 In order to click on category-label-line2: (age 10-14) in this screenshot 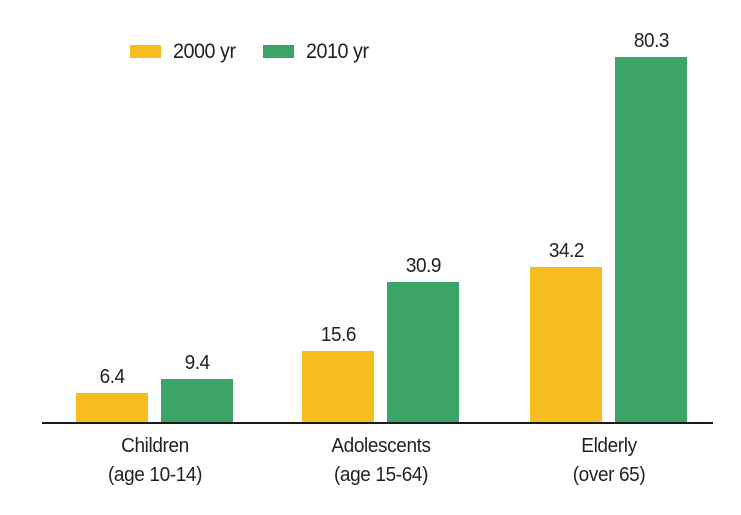, I will do `click(155, 475)`.